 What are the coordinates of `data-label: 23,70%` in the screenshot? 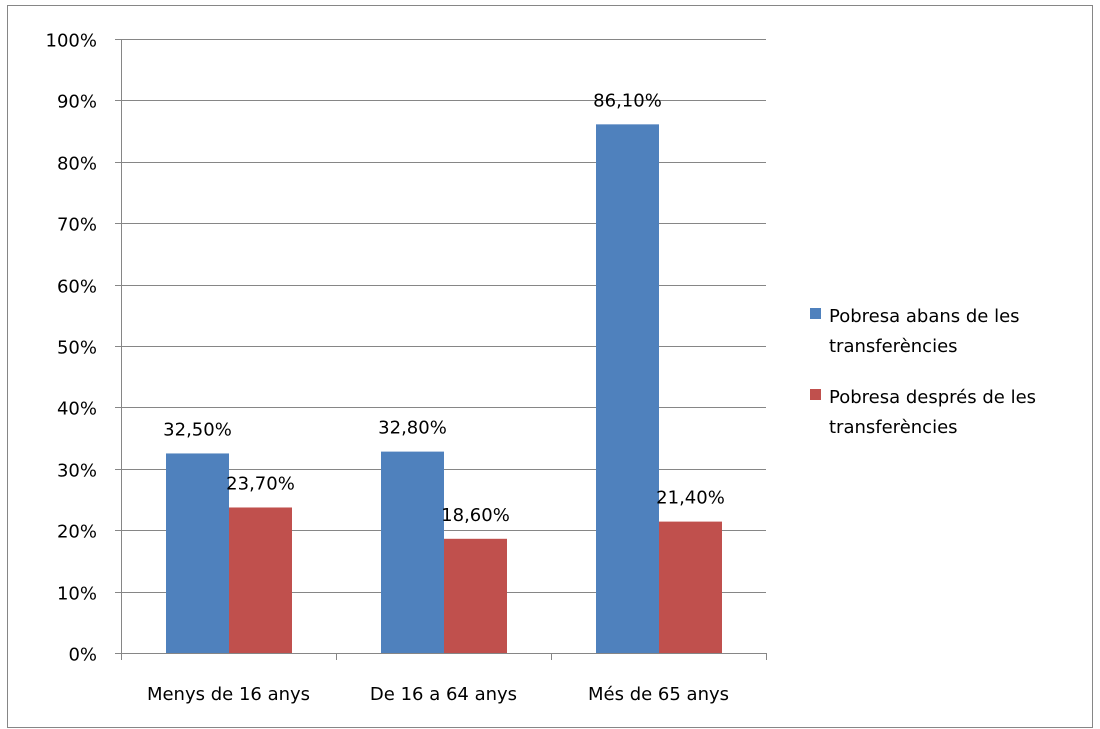 It's located at (260, 483).